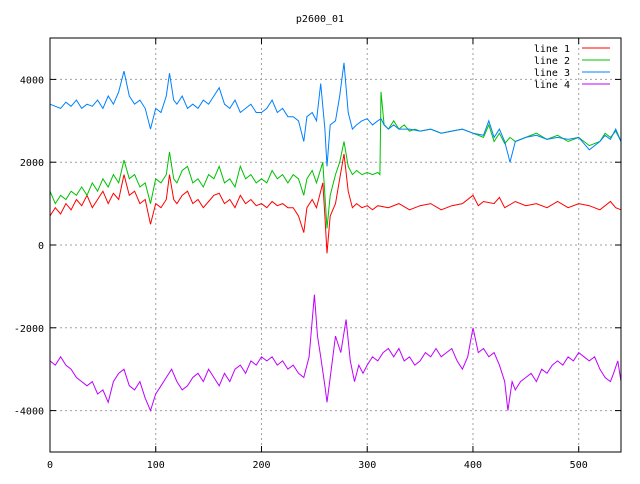 The height and width of the screenshot is (484, 640). I want to click on legend-label-2: line 2, so click(552, 61).